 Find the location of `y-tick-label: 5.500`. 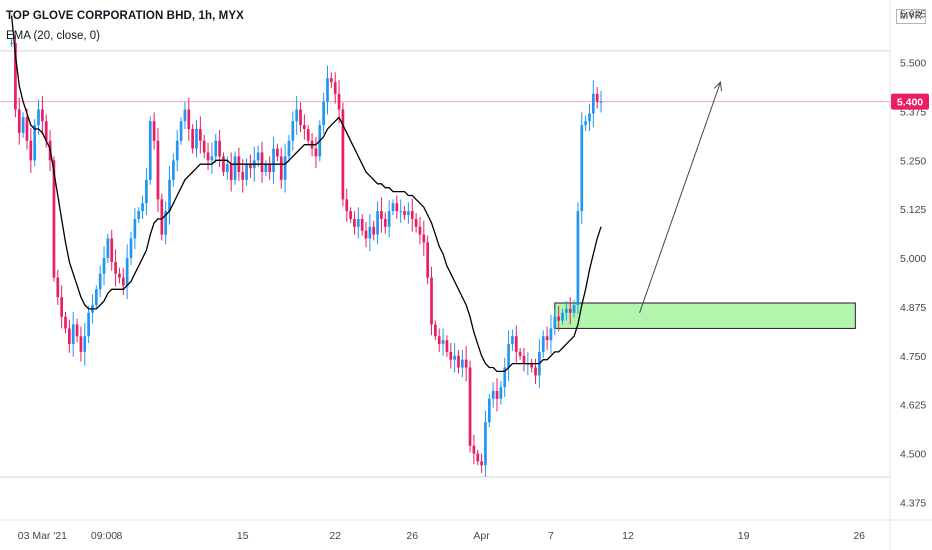

y-tick-label: 5.500 is located at coordinates (913, 64).